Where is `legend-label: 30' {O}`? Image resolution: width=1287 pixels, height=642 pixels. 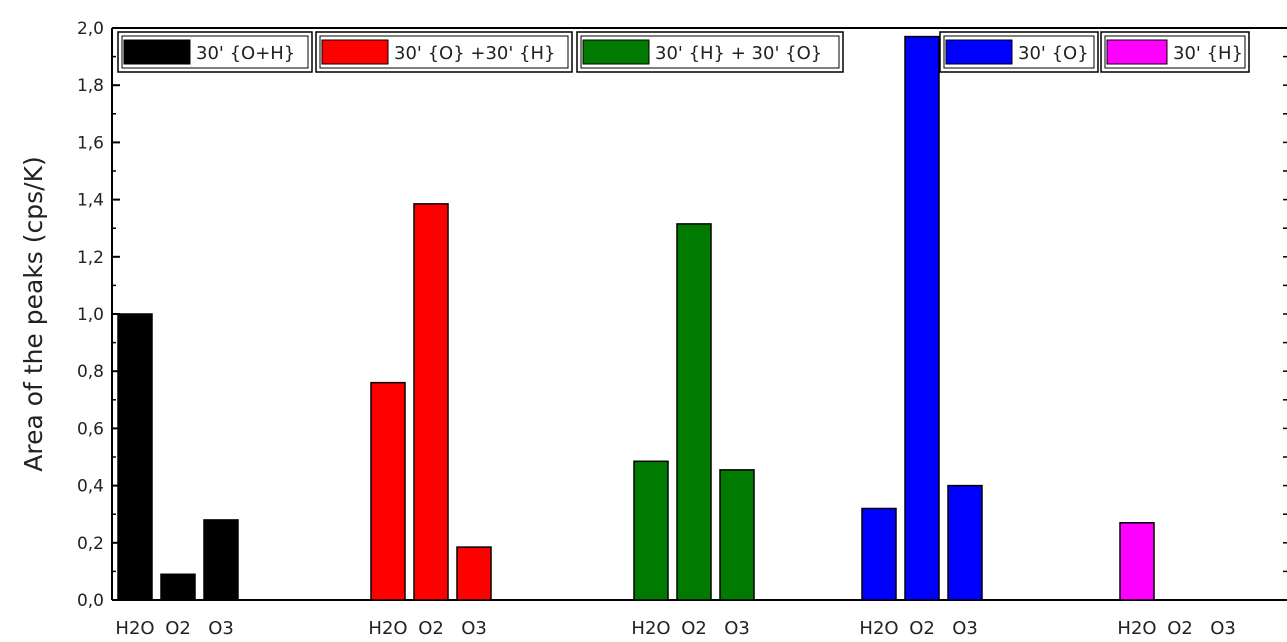
legend-label: 30' {O} is located at coordinates (1053, 53).